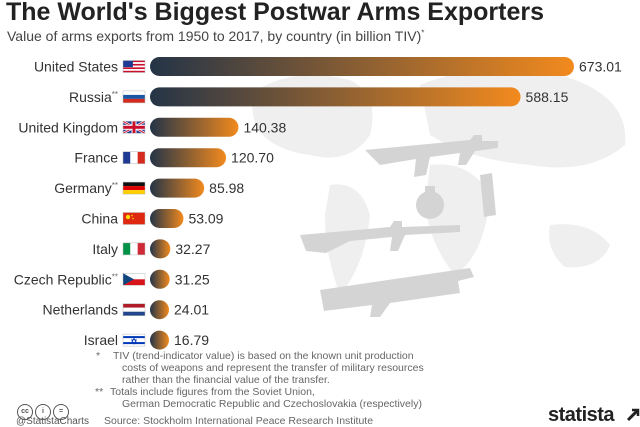 This screenshot has width=640, height=427. Describe the element at coordinates (98, 356) in the screenshot. I see `tiv-footnote-mark: *` at that location.